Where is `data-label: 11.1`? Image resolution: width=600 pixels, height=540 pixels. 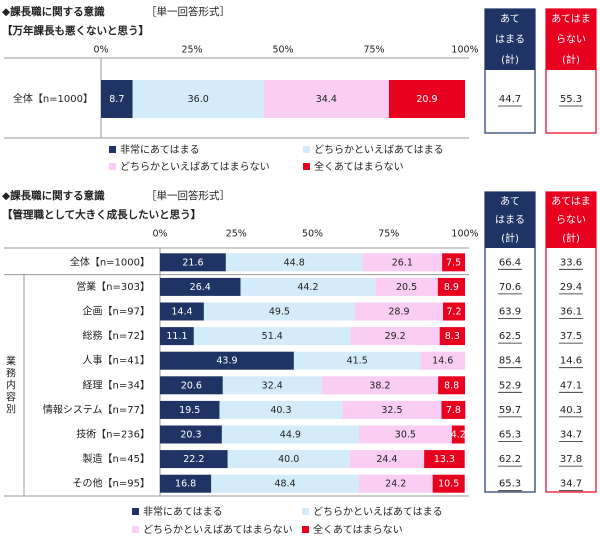
data-label: 11.1 is located at coordinates (176, 336).